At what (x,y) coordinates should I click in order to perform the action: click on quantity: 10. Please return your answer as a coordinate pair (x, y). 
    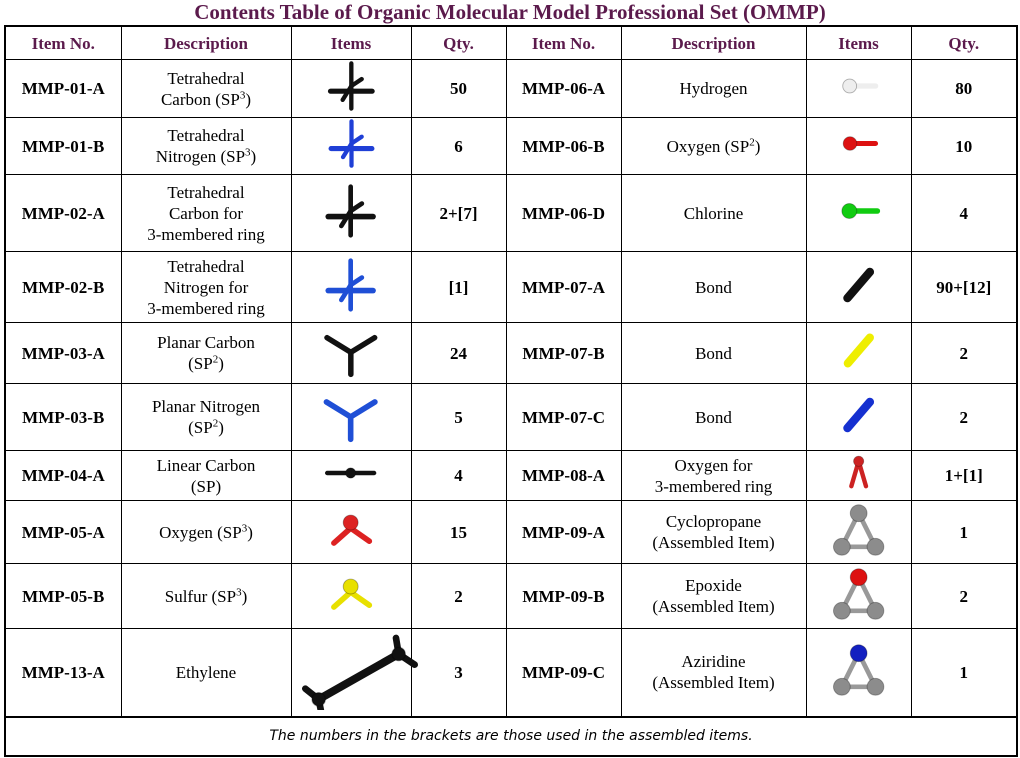
    Looking at the image, I should click on (964, 146).